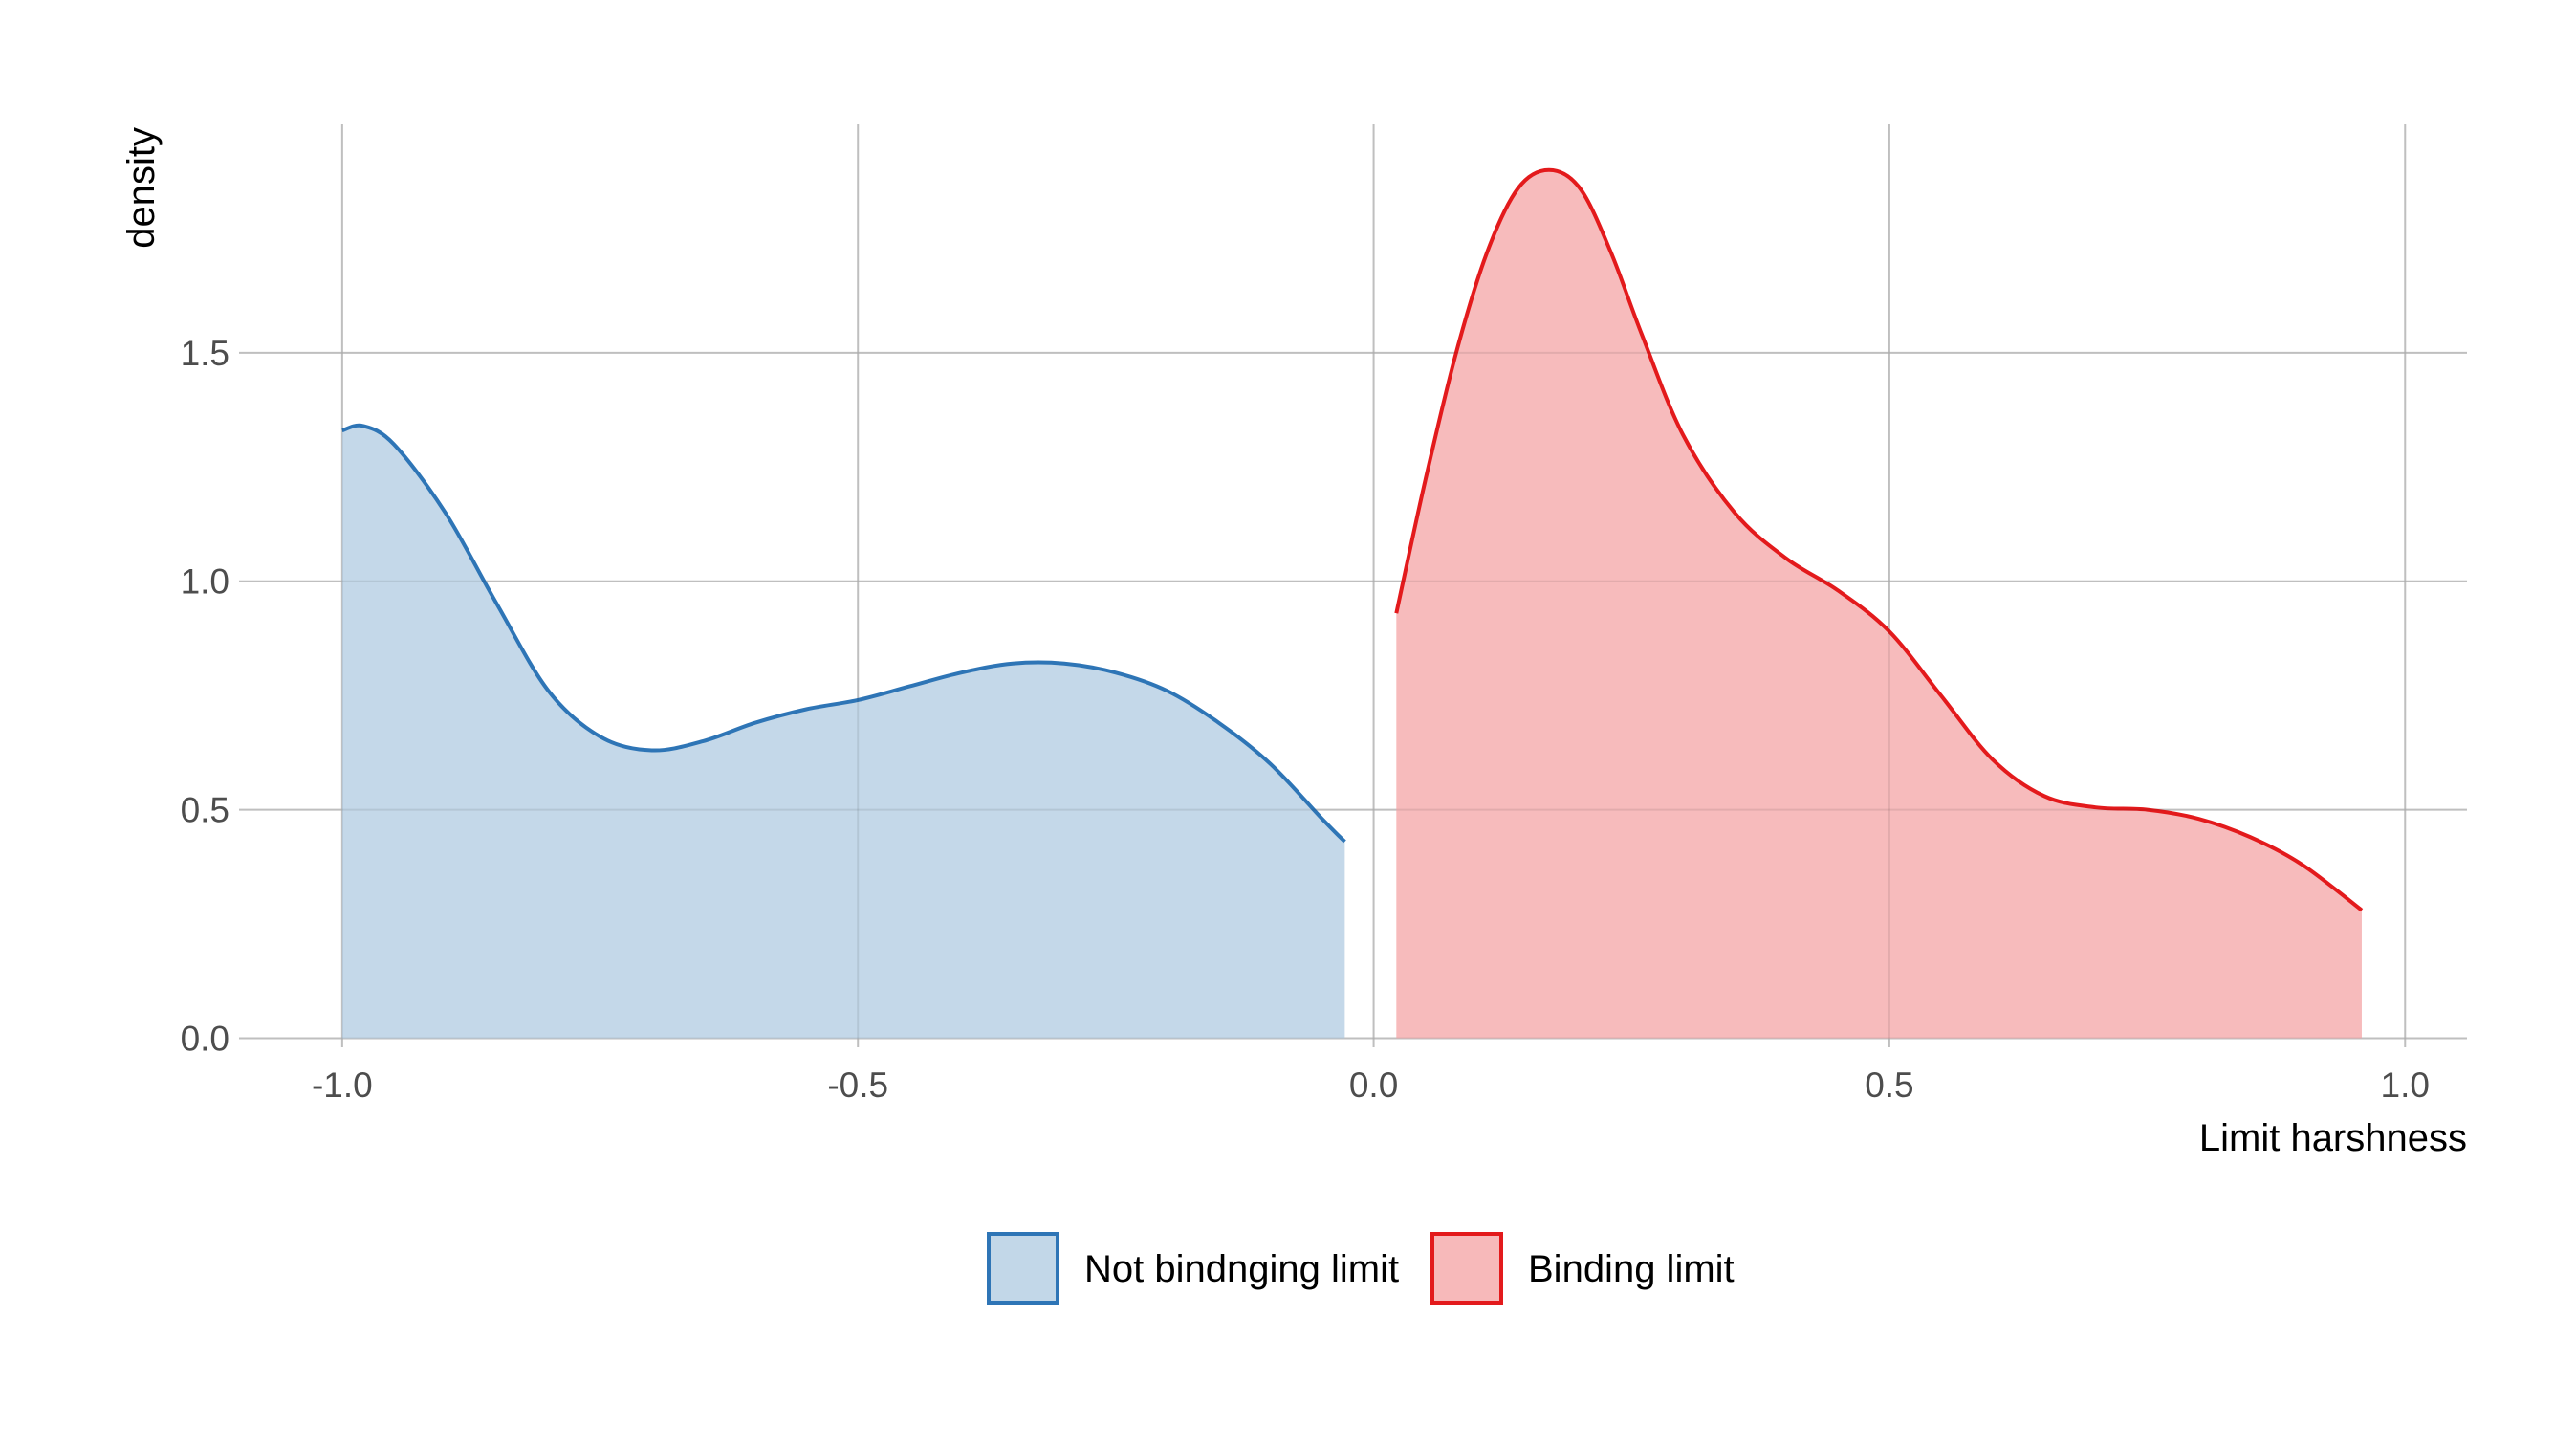 Image resolution: width=2576 pixels, height=1449 pixels. What do you see at coordinates (843, 633) in the screenshot?
I see `series-0-line` at bounding box center [843, 633].